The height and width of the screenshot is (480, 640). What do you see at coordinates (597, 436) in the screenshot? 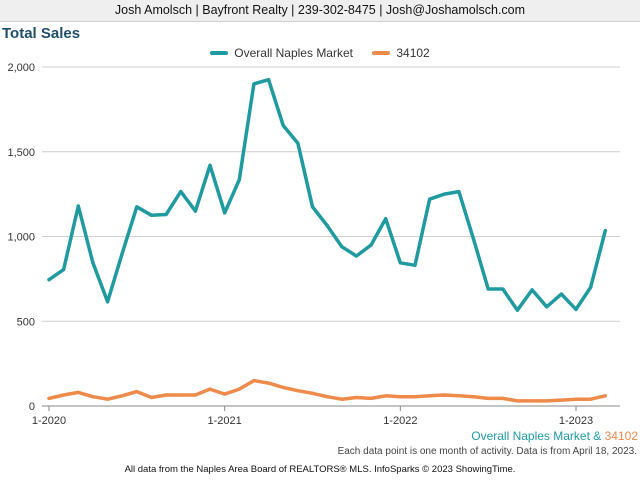
I see `caption-ampersand: &` at bounding box center [597, 436].